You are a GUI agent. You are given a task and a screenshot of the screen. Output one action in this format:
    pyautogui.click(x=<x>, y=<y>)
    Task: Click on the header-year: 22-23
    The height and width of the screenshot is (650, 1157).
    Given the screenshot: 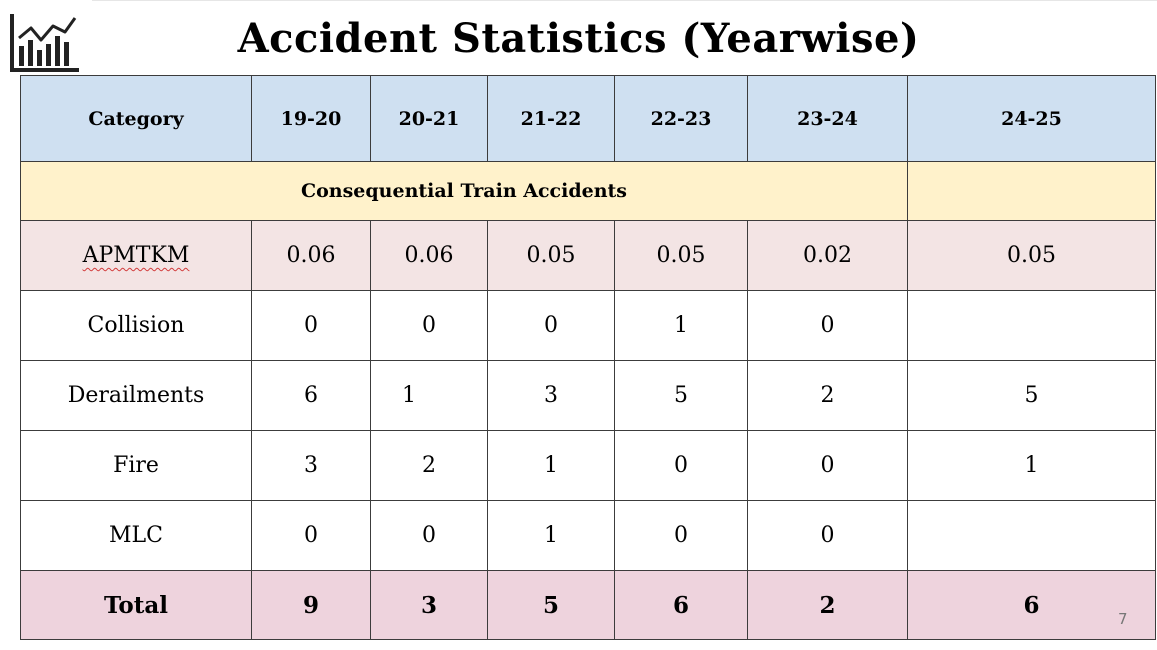 What is the action you would take?
    pyautogui.click(x=681, y=118)
    